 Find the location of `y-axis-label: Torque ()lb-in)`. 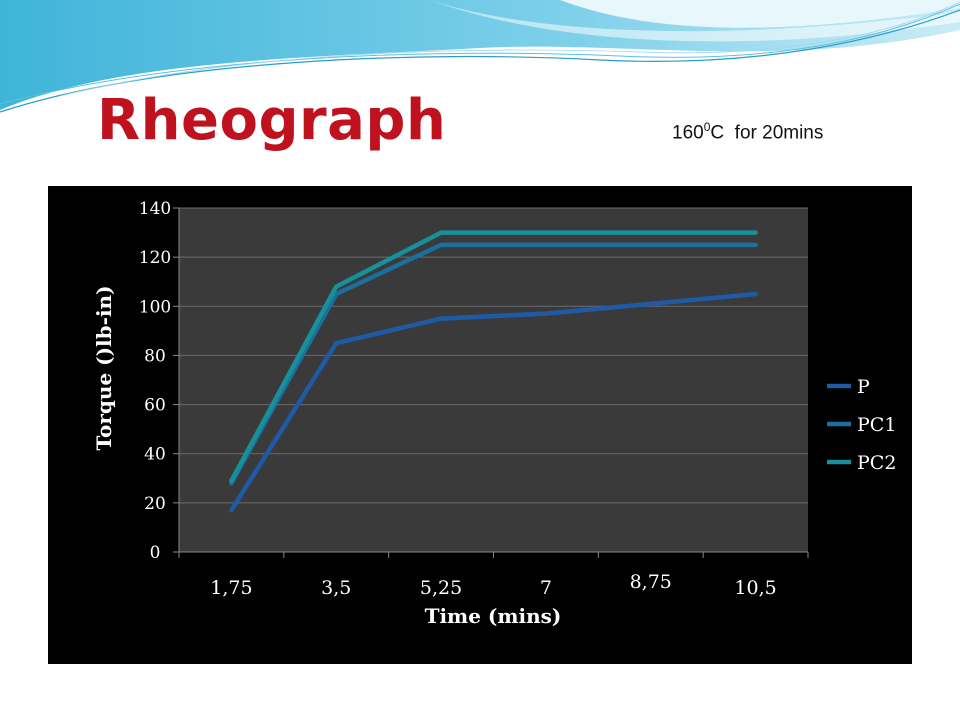

y-axis-label: Torque ()lb-in) is located at coordinates (104, 367).